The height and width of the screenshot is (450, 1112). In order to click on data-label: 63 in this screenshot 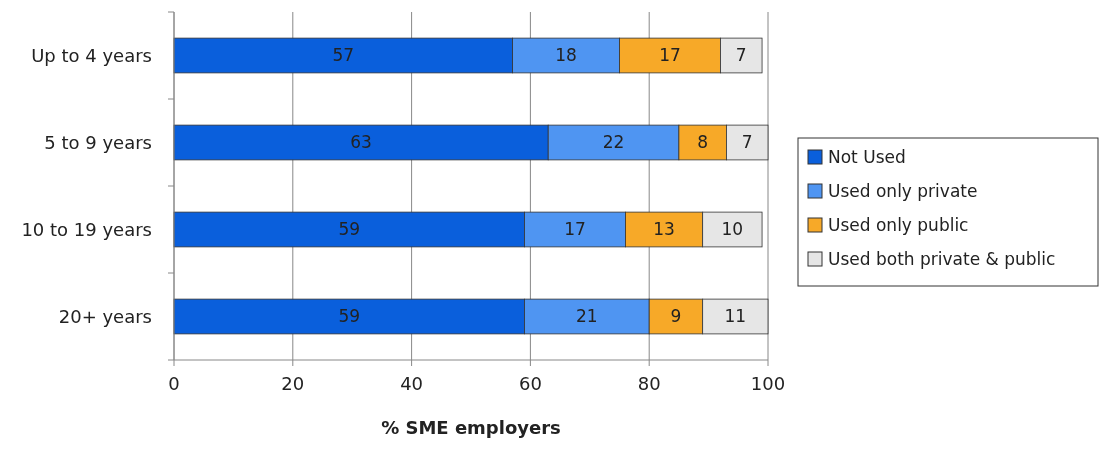, I will do `click(361, 142)`.